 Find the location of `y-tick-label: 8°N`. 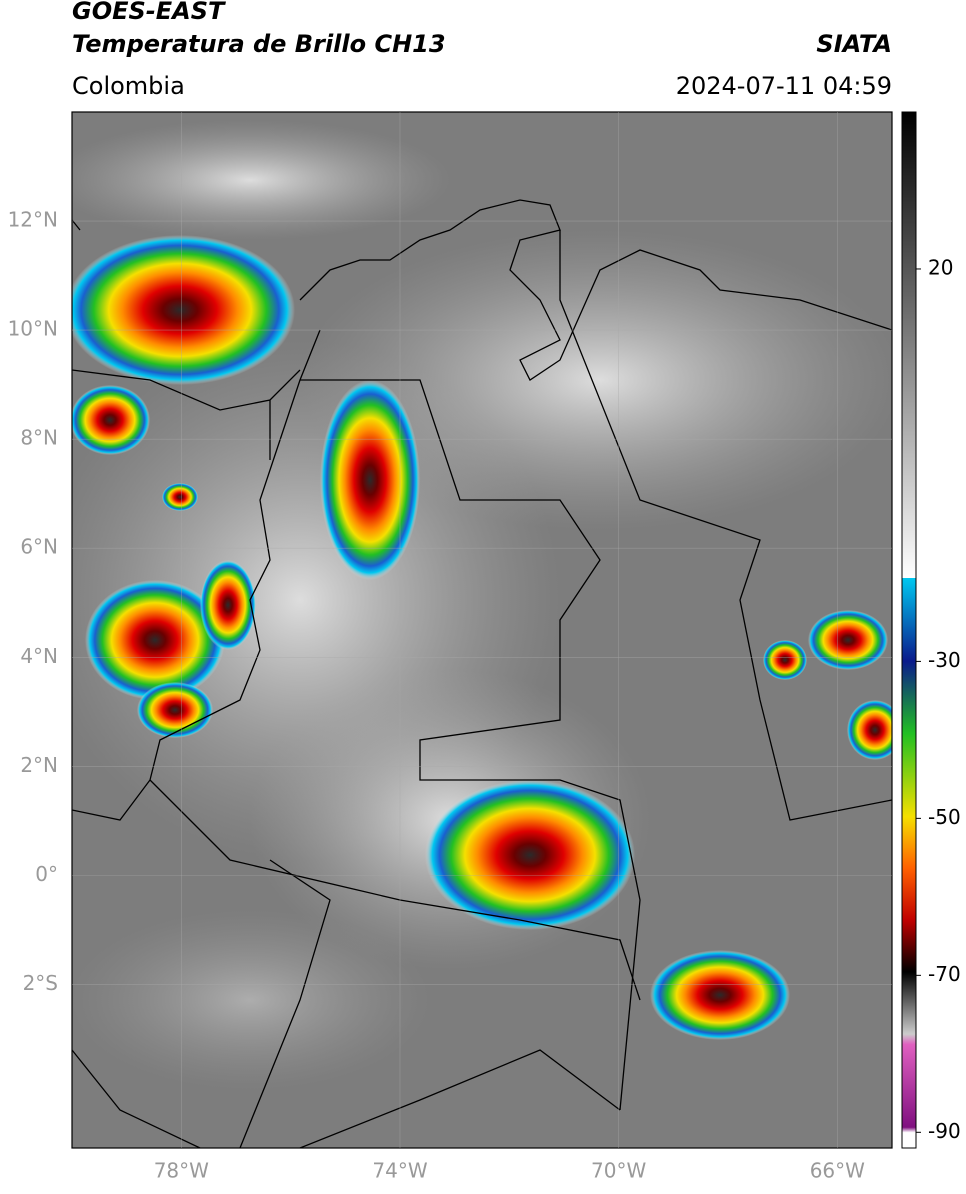

y-tick-label: 8°N is located at coordinates (39, 438).